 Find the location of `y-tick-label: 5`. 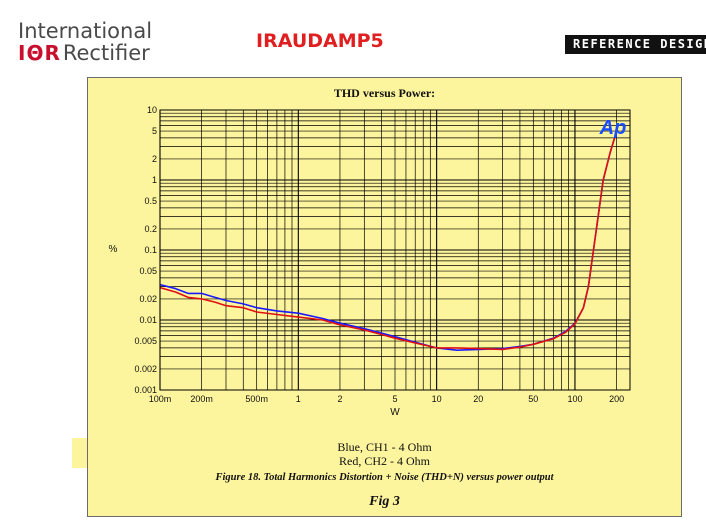

y-tick-label: 5 is located at coordinates (154, 131).